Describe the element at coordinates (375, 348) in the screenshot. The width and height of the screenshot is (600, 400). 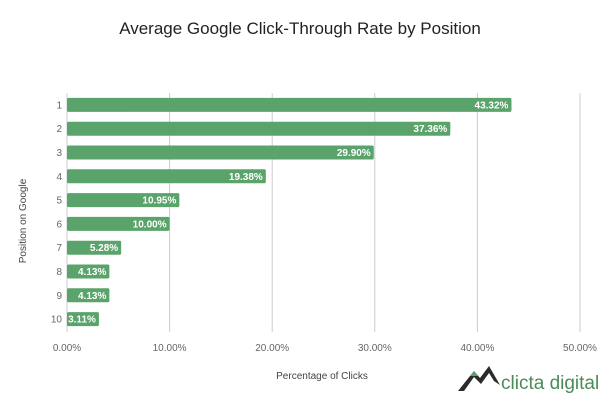
I see `x-tick-label: 30.00%` at that location.